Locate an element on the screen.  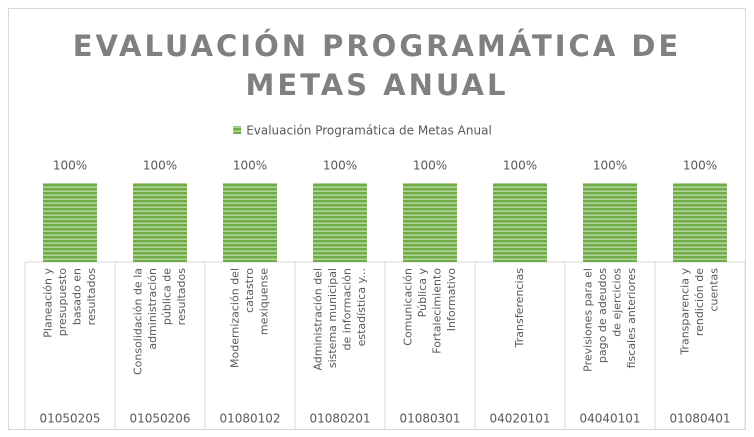
category-name: Planeación y is located at coordinates (47, 303).